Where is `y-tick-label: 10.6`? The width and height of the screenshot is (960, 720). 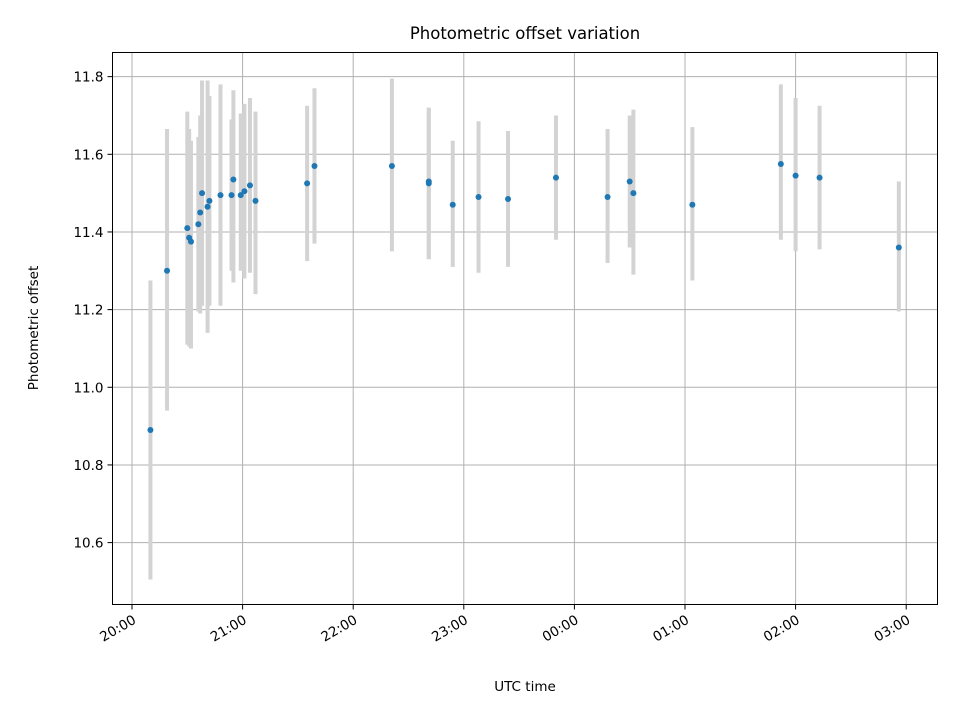 y-tick-label: 10.6 is located at coordinates (88, 544).